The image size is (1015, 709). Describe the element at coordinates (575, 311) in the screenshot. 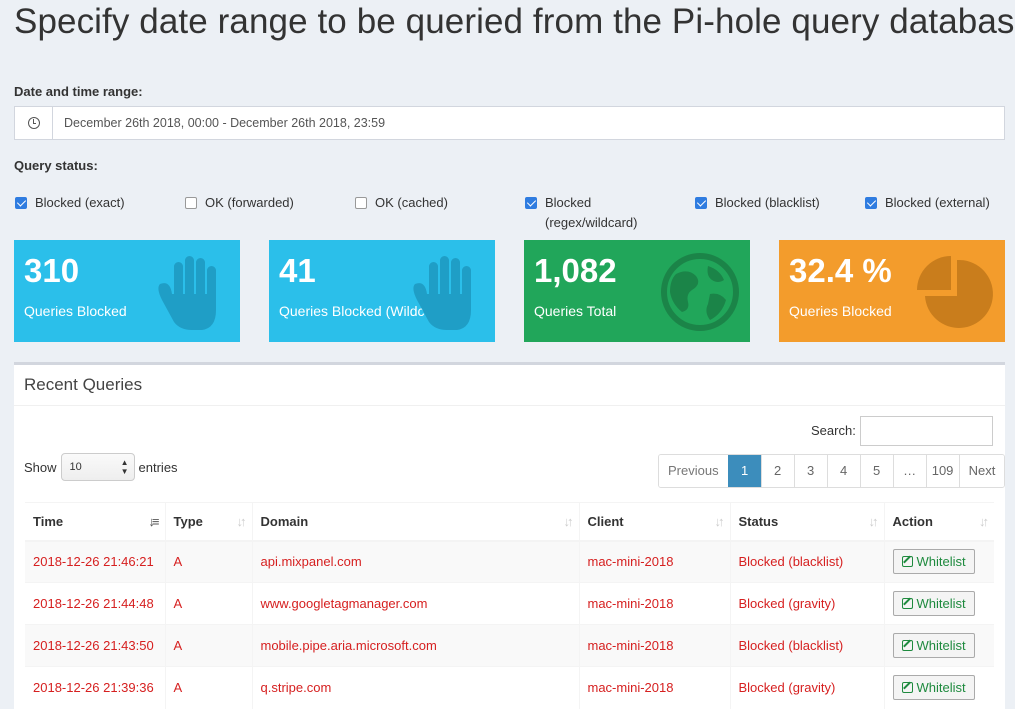

I see `stat-caption: Queries Total` at that location.